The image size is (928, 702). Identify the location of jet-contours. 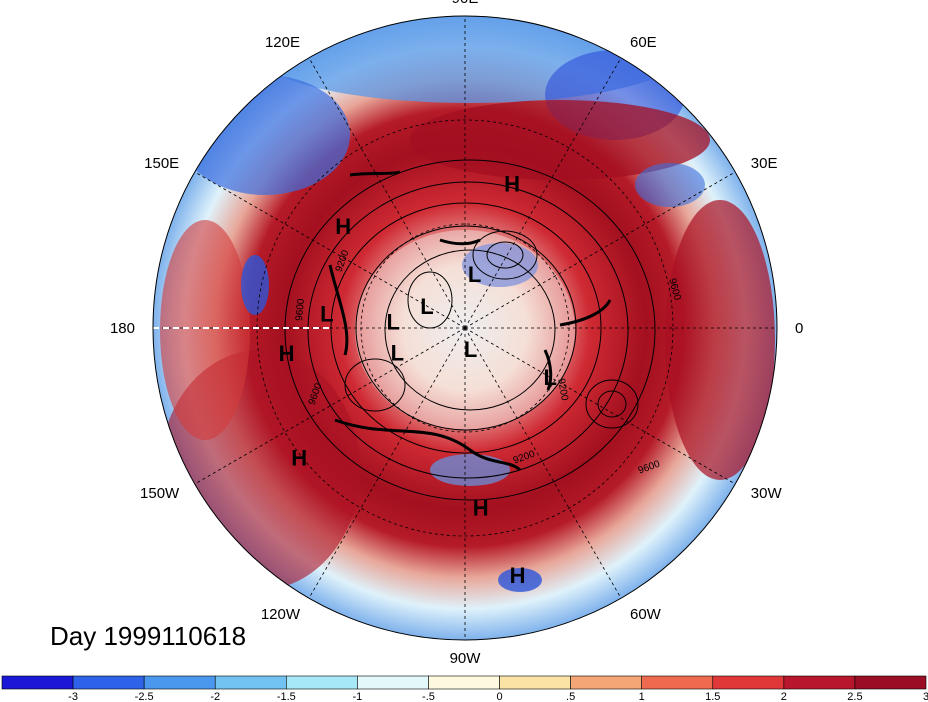
(470, 321).